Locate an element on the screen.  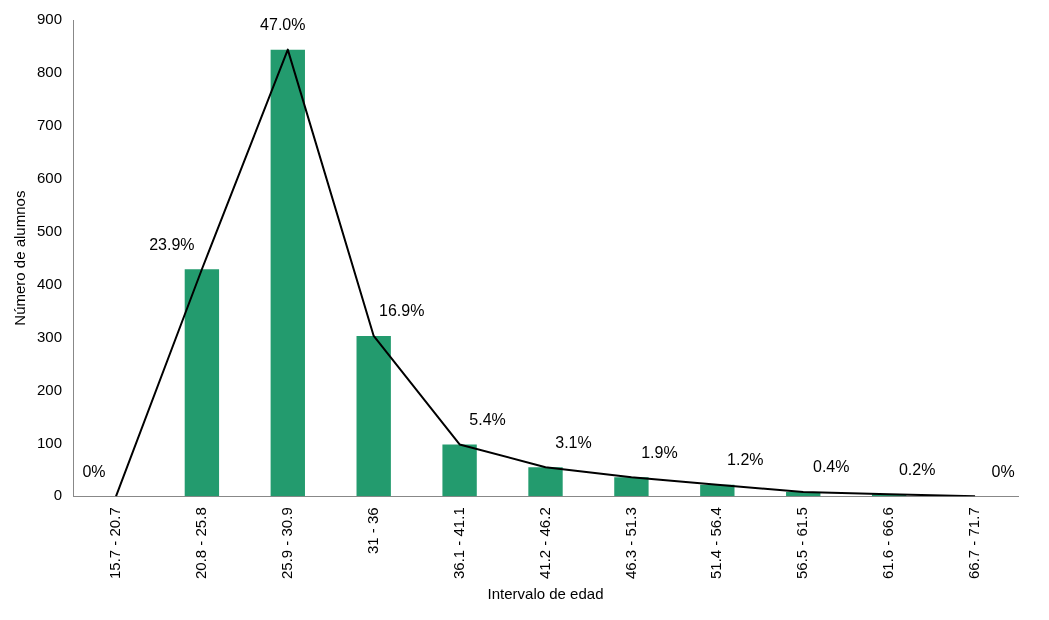
annotation: 47.0% is located at coordinates (283, 25).